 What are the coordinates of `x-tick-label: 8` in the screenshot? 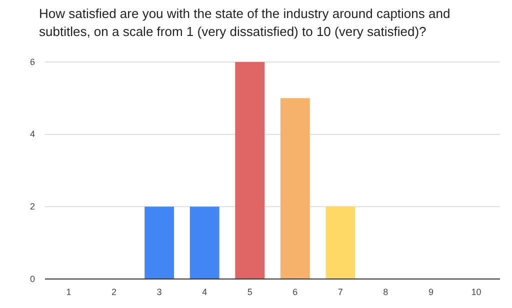 It's located at (385, 292).